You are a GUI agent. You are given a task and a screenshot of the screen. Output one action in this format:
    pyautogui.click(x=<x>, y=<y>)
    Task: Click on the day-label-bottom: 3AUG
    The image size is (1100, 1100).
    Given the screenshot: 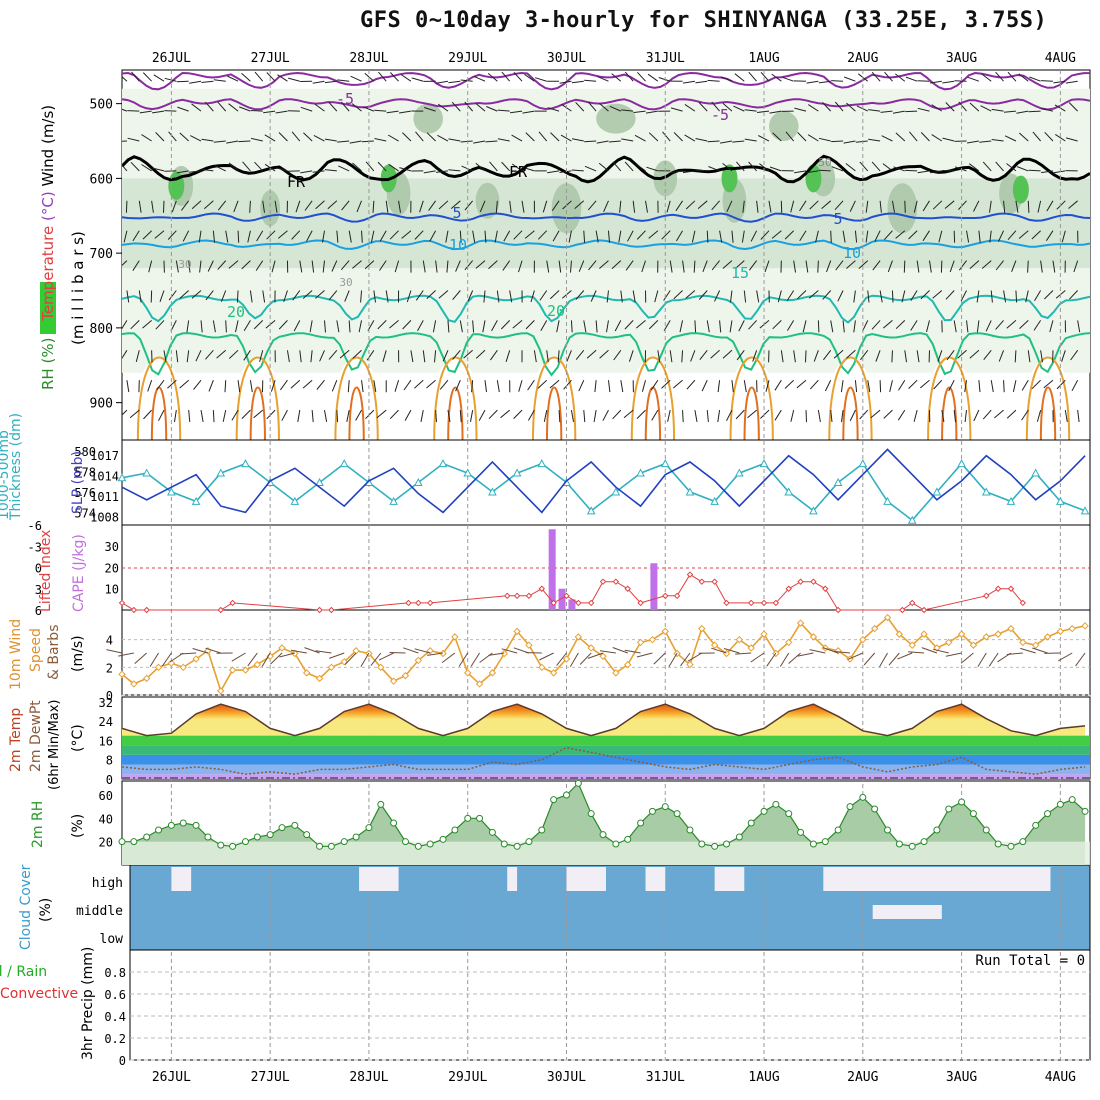 What is the action you would take?
    pyautogui.click(x=961, y=1077)
    